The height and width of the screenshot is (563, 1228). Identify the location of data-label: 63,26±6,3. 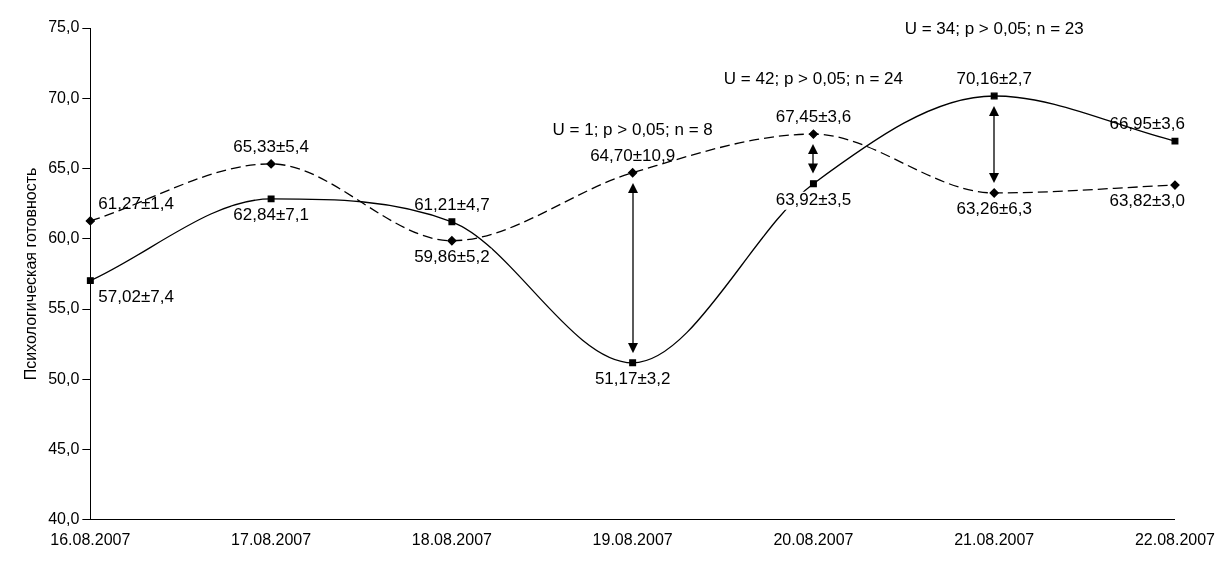
(994, 209).